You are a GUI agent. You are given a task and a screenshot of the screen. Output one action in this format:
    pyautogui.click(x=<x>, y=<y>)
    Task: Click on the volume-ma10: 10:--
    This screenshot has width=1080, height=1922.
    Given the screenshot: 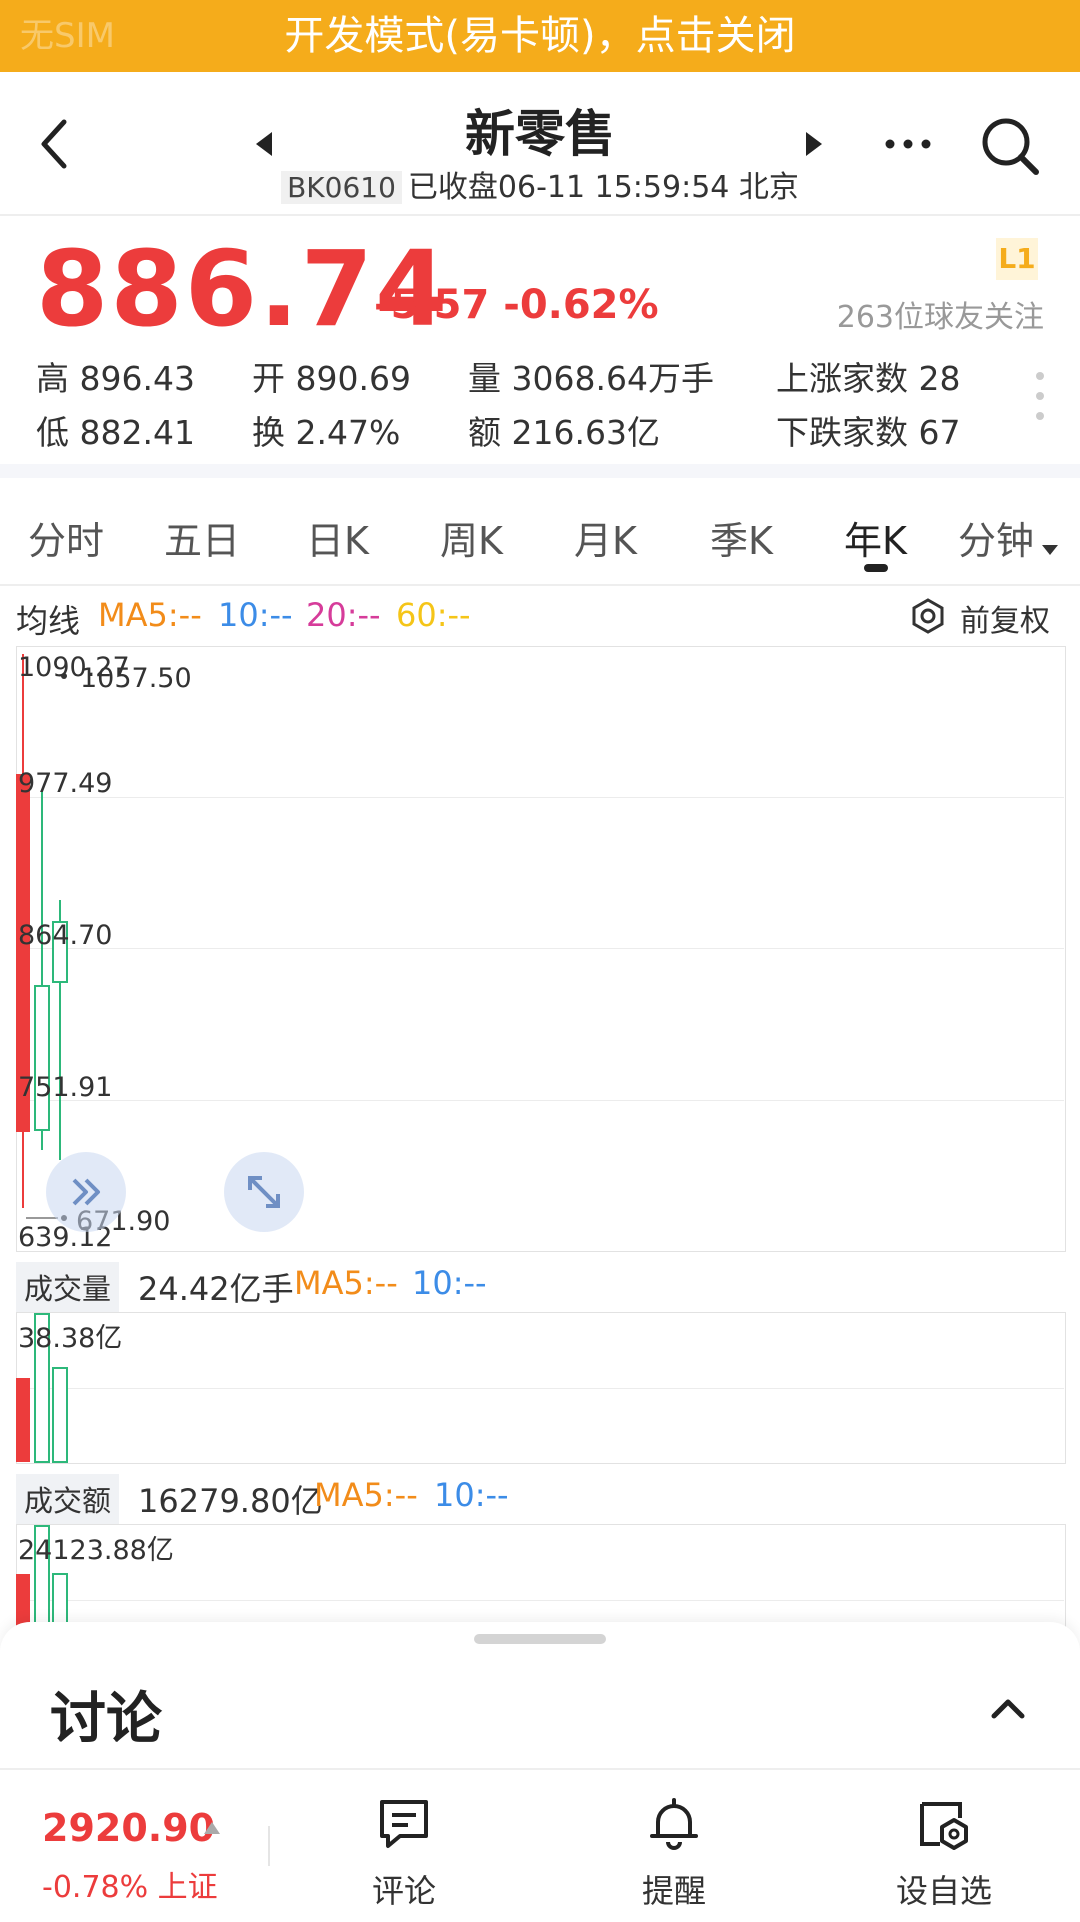 What is the action you would take?
    pyautogui.click(x=449, y=1283)
    